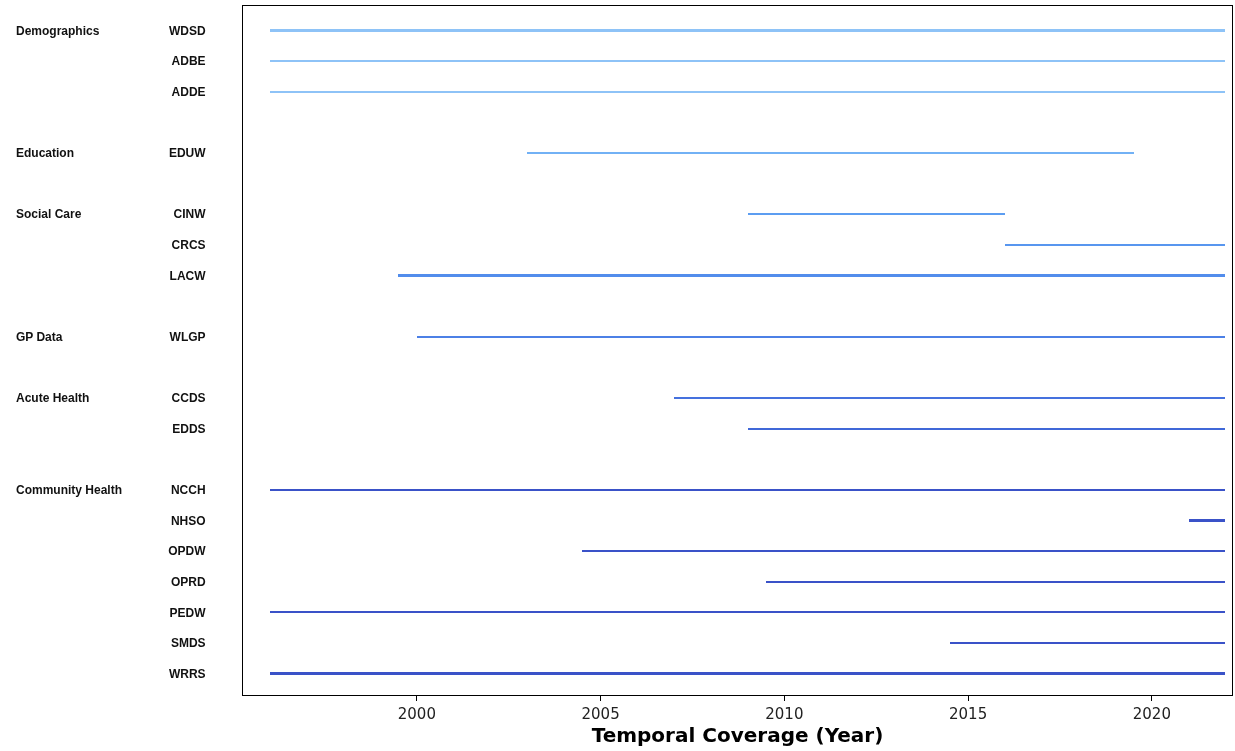 This screenshot has height=751, width=1235. I want to click on y-tick-label: ADBE, so click(188, 61).